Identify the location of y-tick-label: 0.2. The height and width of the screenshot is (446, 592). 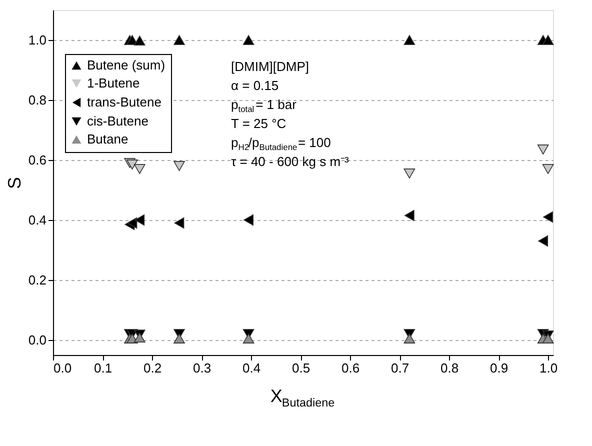
(37, 280).